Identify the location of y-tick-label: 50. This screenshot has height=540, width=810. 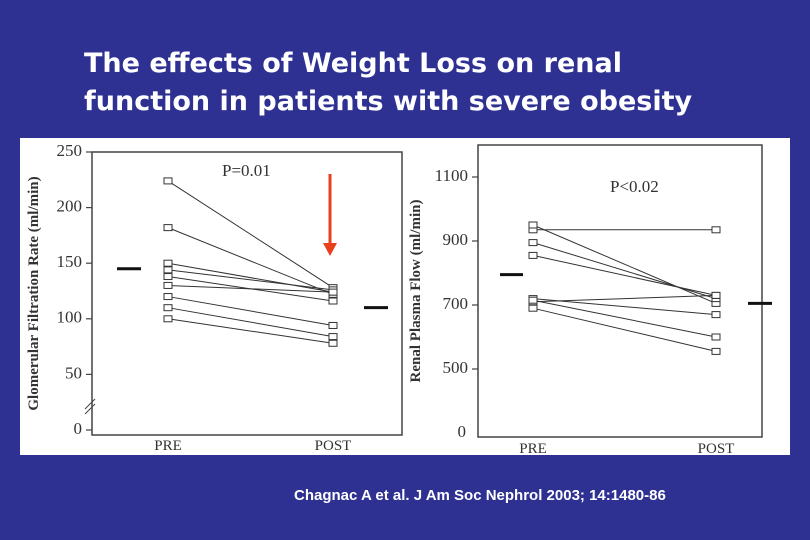
(73, 372).